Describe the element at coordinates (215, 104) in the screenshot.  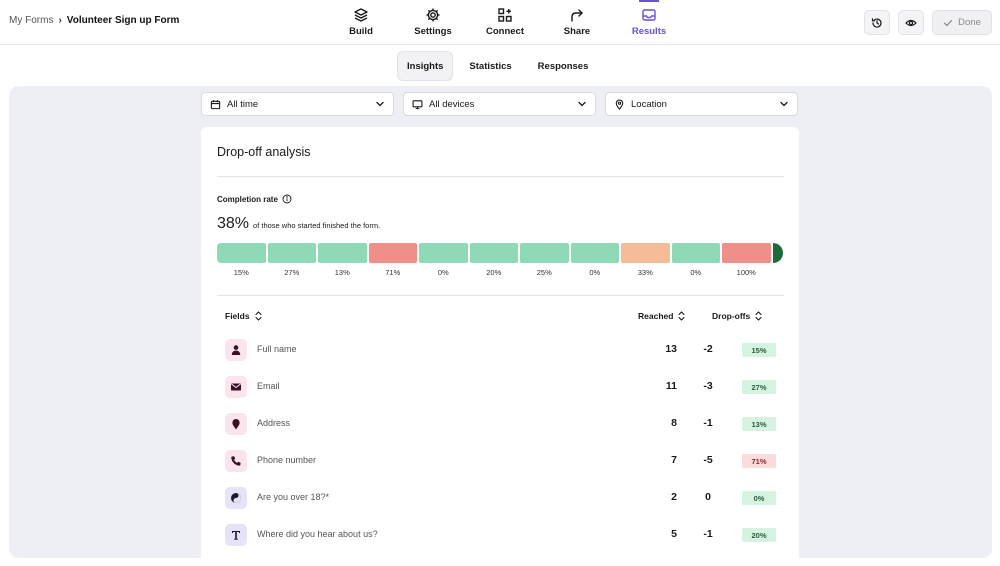
I see `calendar-icon` at that location.